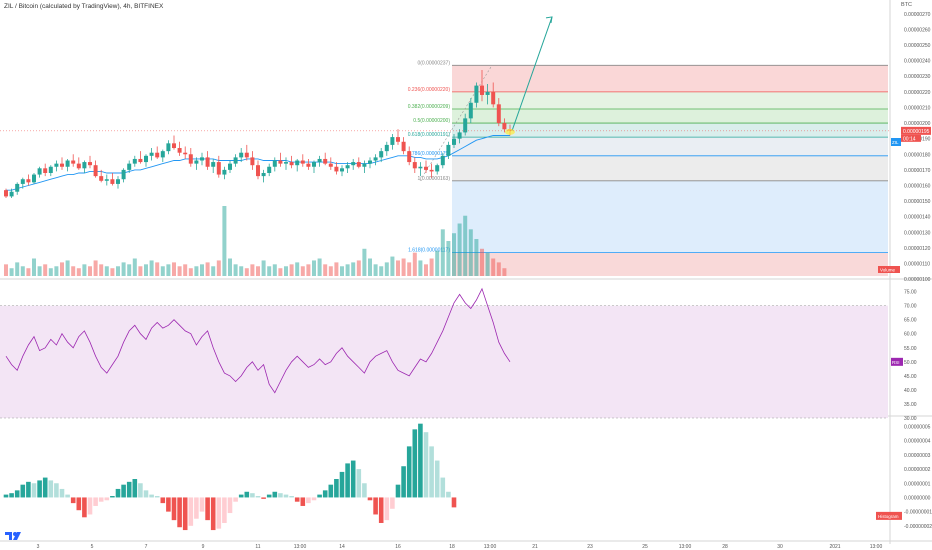 The width and height of the screenshot is (932, 550). What do you see at coordinates (917, 218) in the screenshot?
I see `price-tick-label: 0.00000140` at bounding box center [917, 218].